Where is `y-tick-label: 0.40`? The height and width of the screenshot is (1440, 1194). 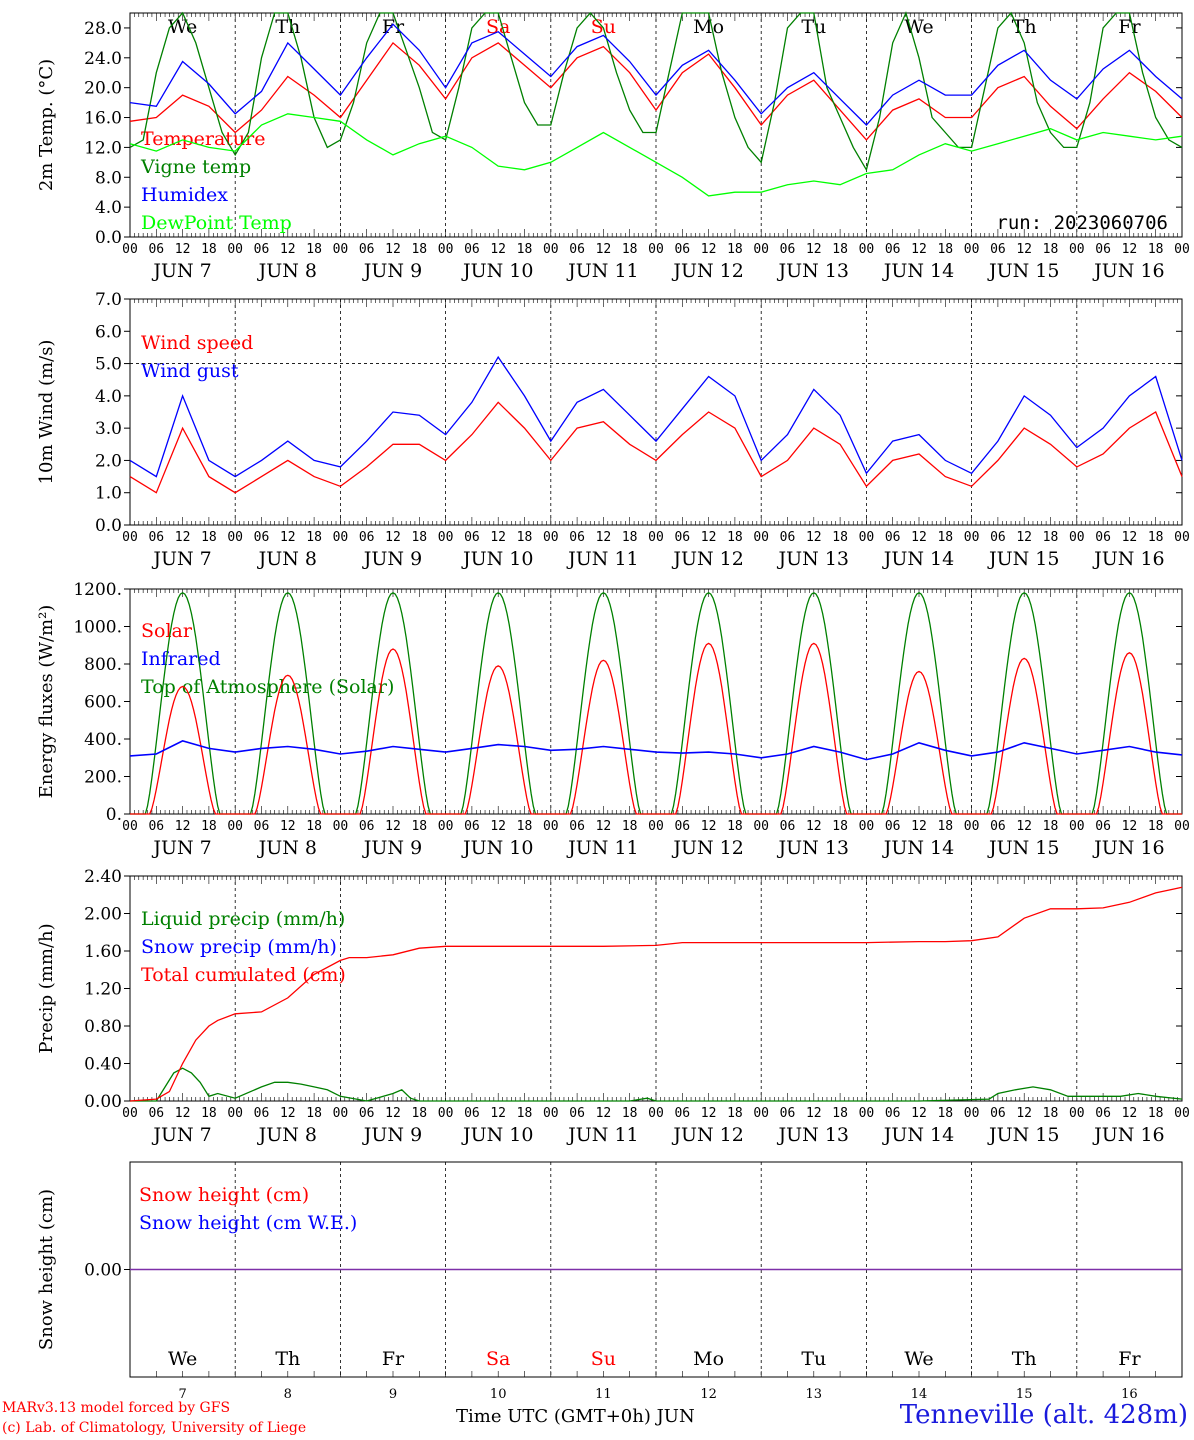 y-tick-label: 0.40 is located at coordinates (103, 1065).